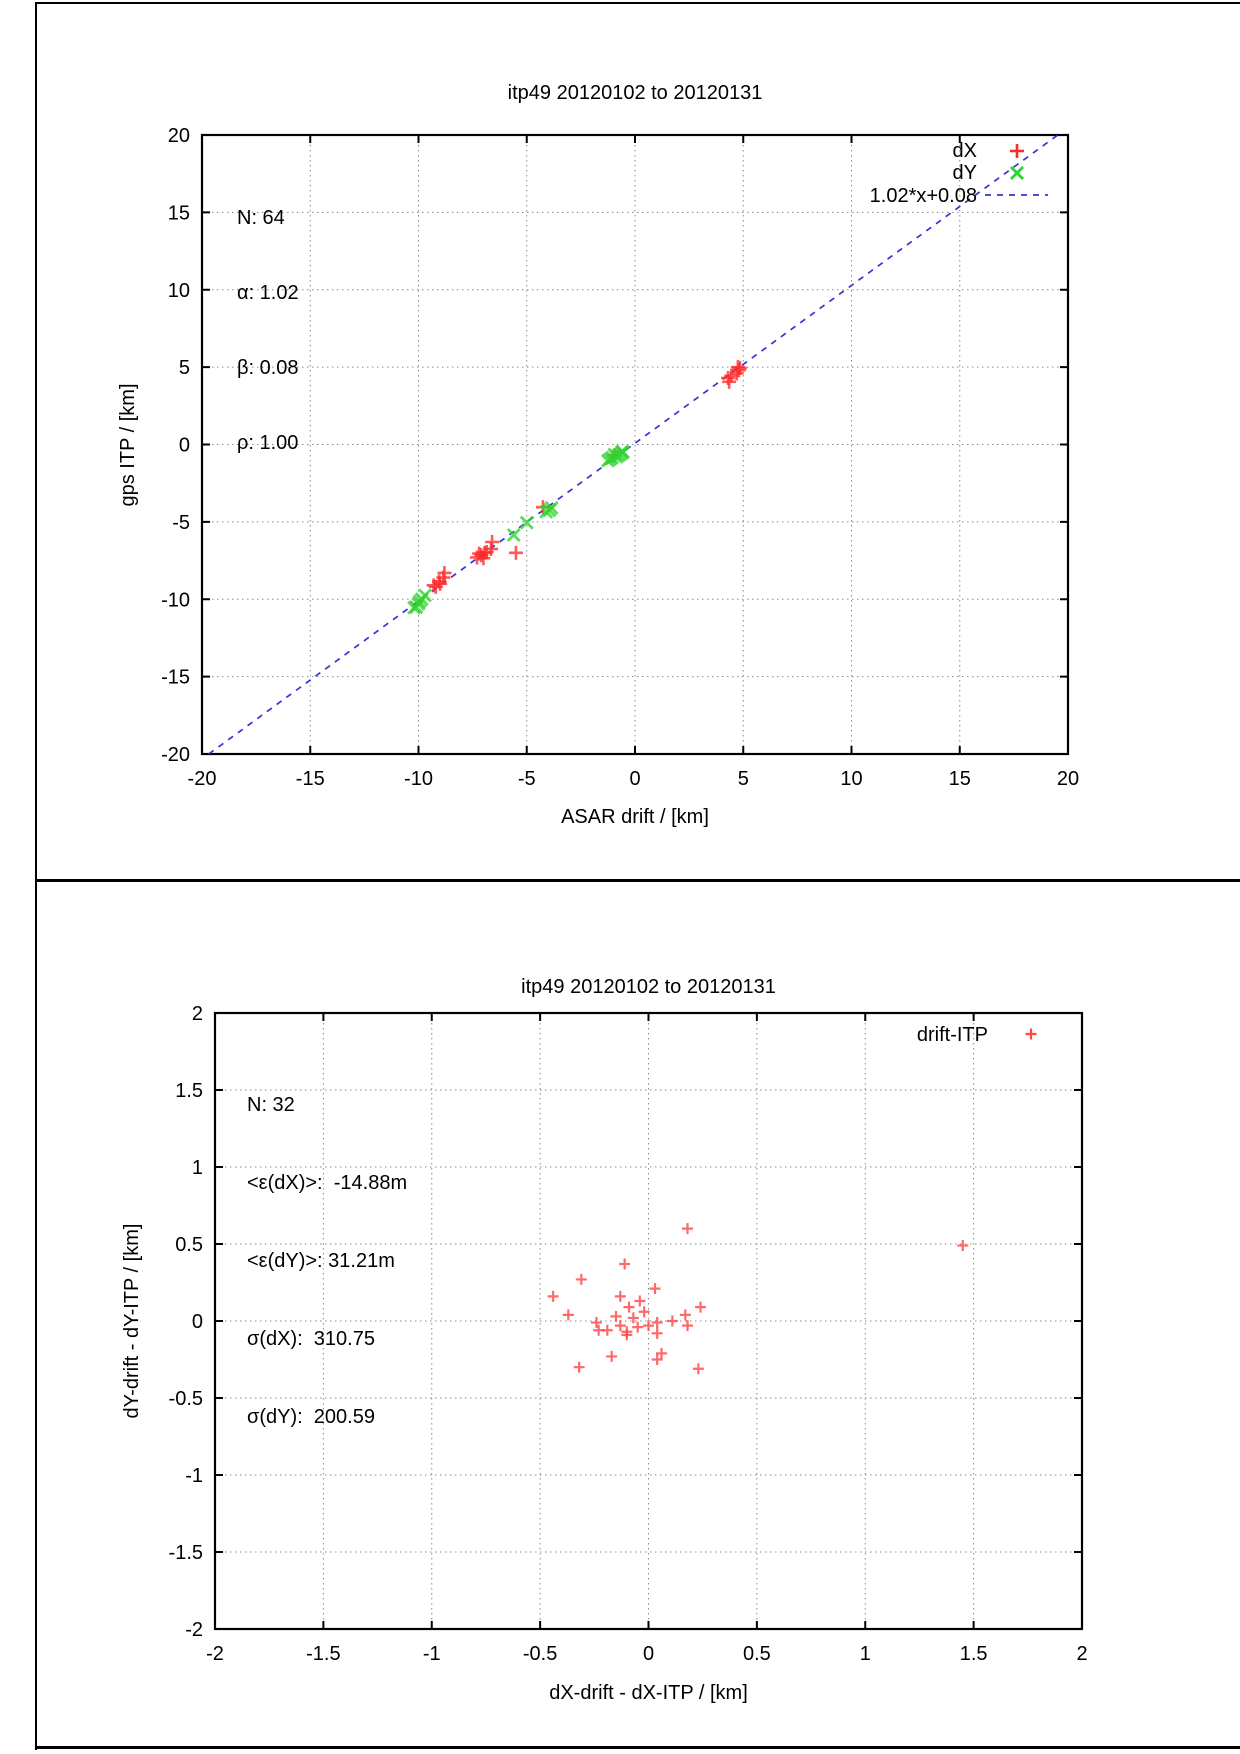  What do you see at coordinates (638, 1747) in the screenshot?
I see `frame-bottom-rule` at bounding box center [638, 1747].